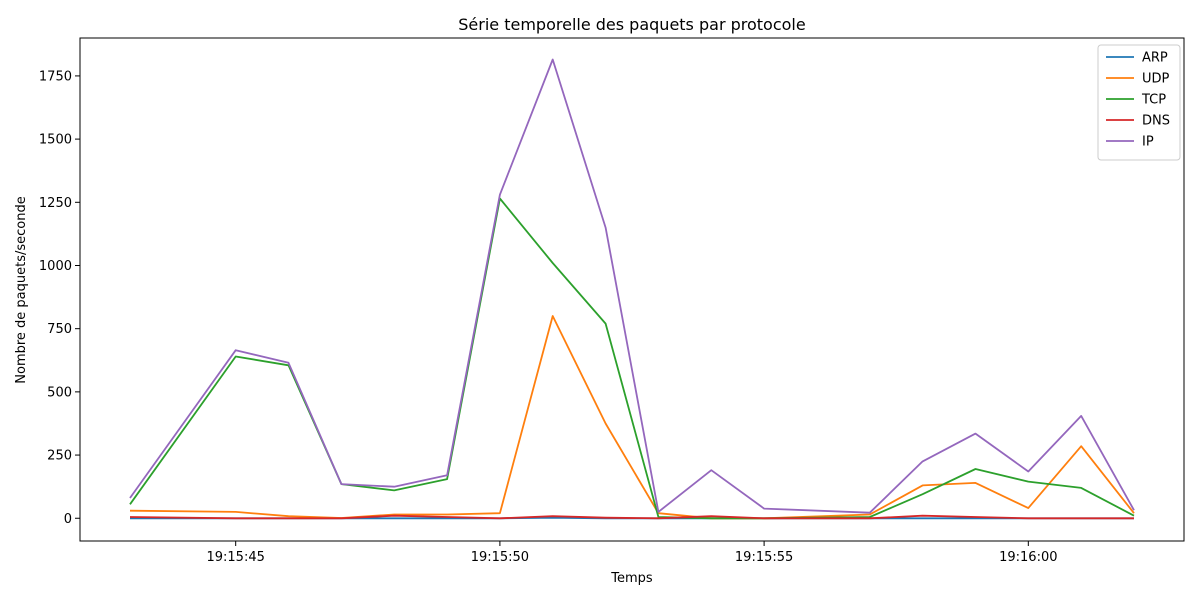 This screenshot has width=1200, height=600. What do you see at coordinates (55, 203) in the screenshot?
I see `y-tick-label: 1250` at bounding box center [55, 203].